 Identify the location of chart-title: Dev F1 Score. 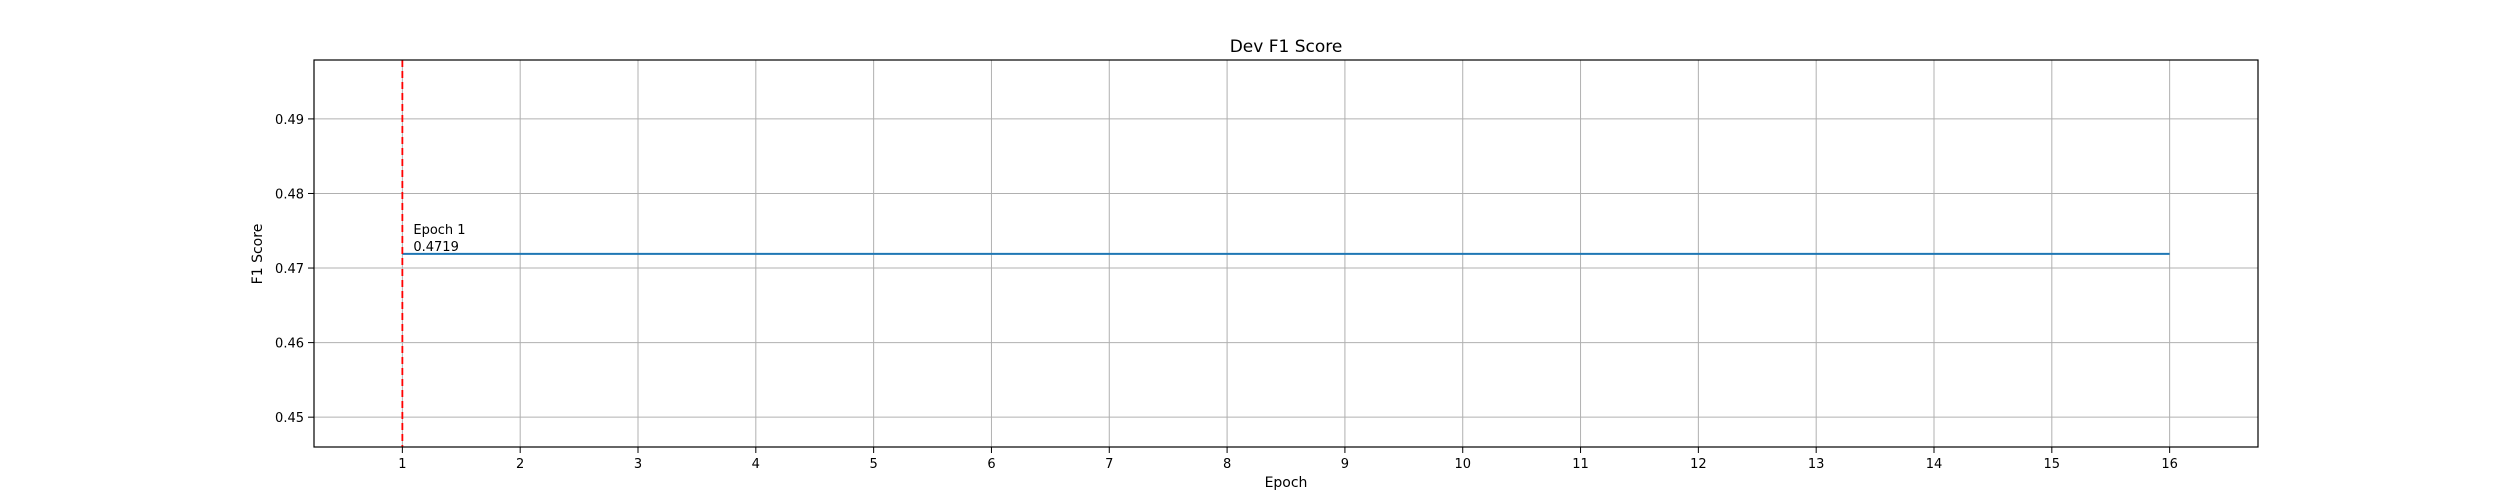
(1286, 47).